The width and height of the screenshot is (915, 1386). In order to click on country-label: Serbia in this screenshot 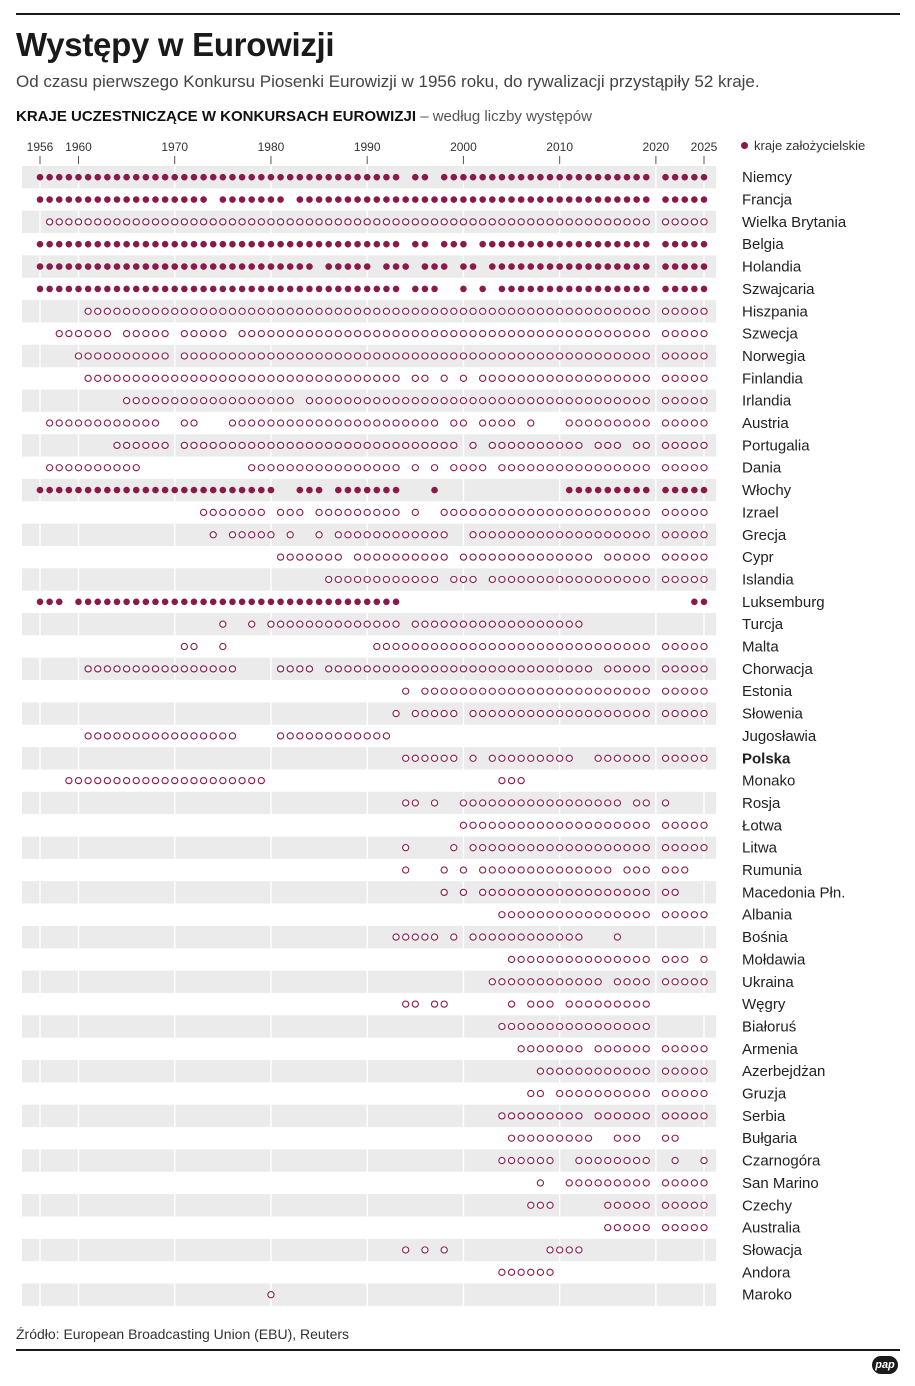, I will do `click(764, 1116)`.